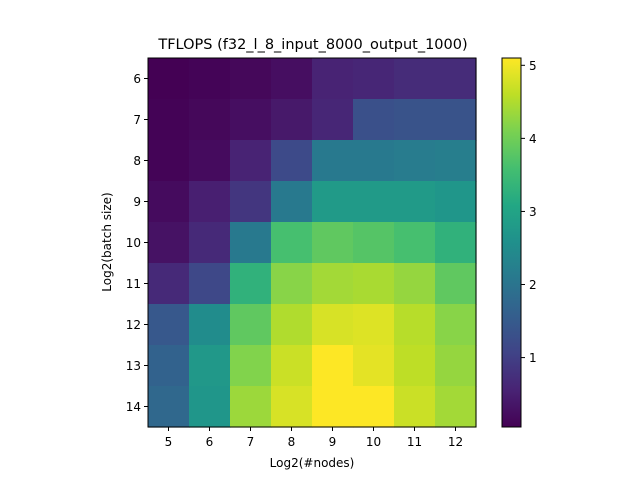 The image size is (640, 480). I want to click on x-tick-label: 12, so click(455, 442).